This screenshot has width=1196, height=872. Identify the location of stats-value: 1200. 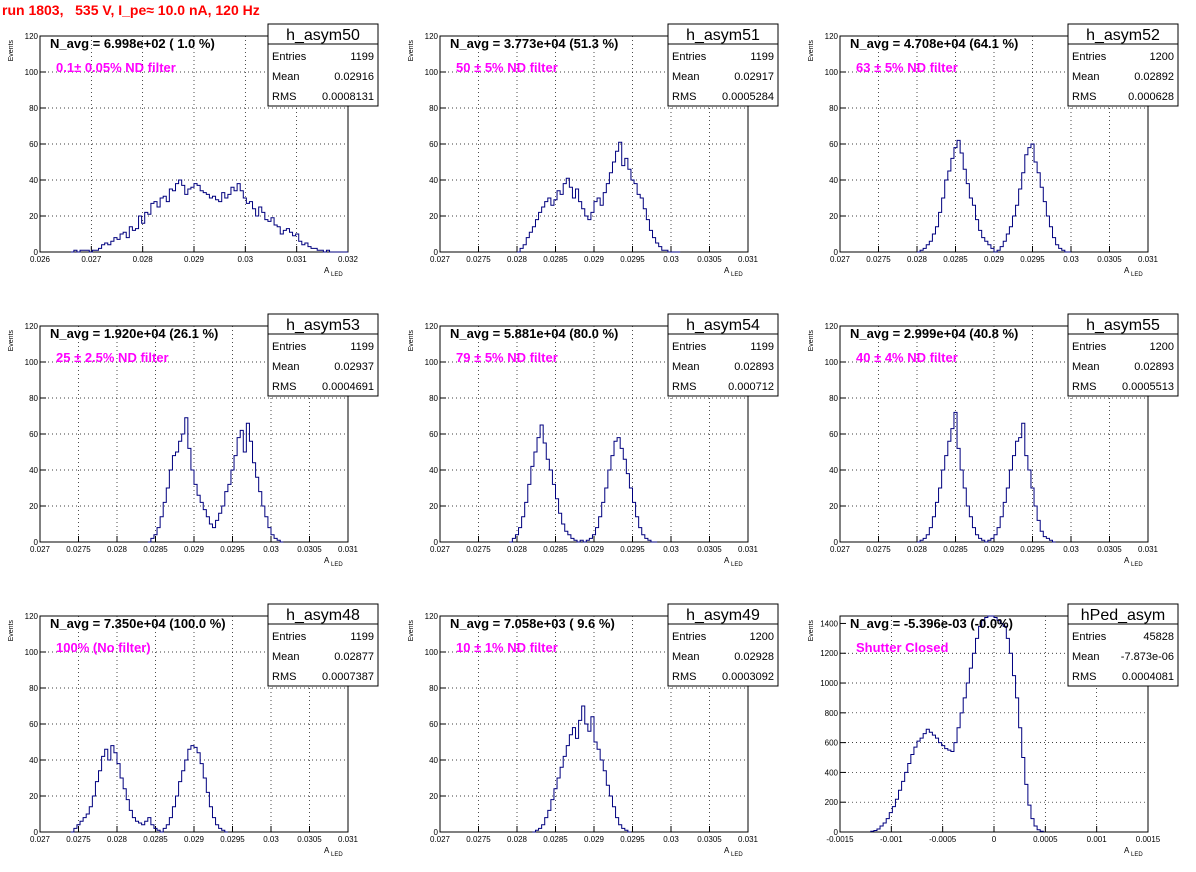
(1162, 347).